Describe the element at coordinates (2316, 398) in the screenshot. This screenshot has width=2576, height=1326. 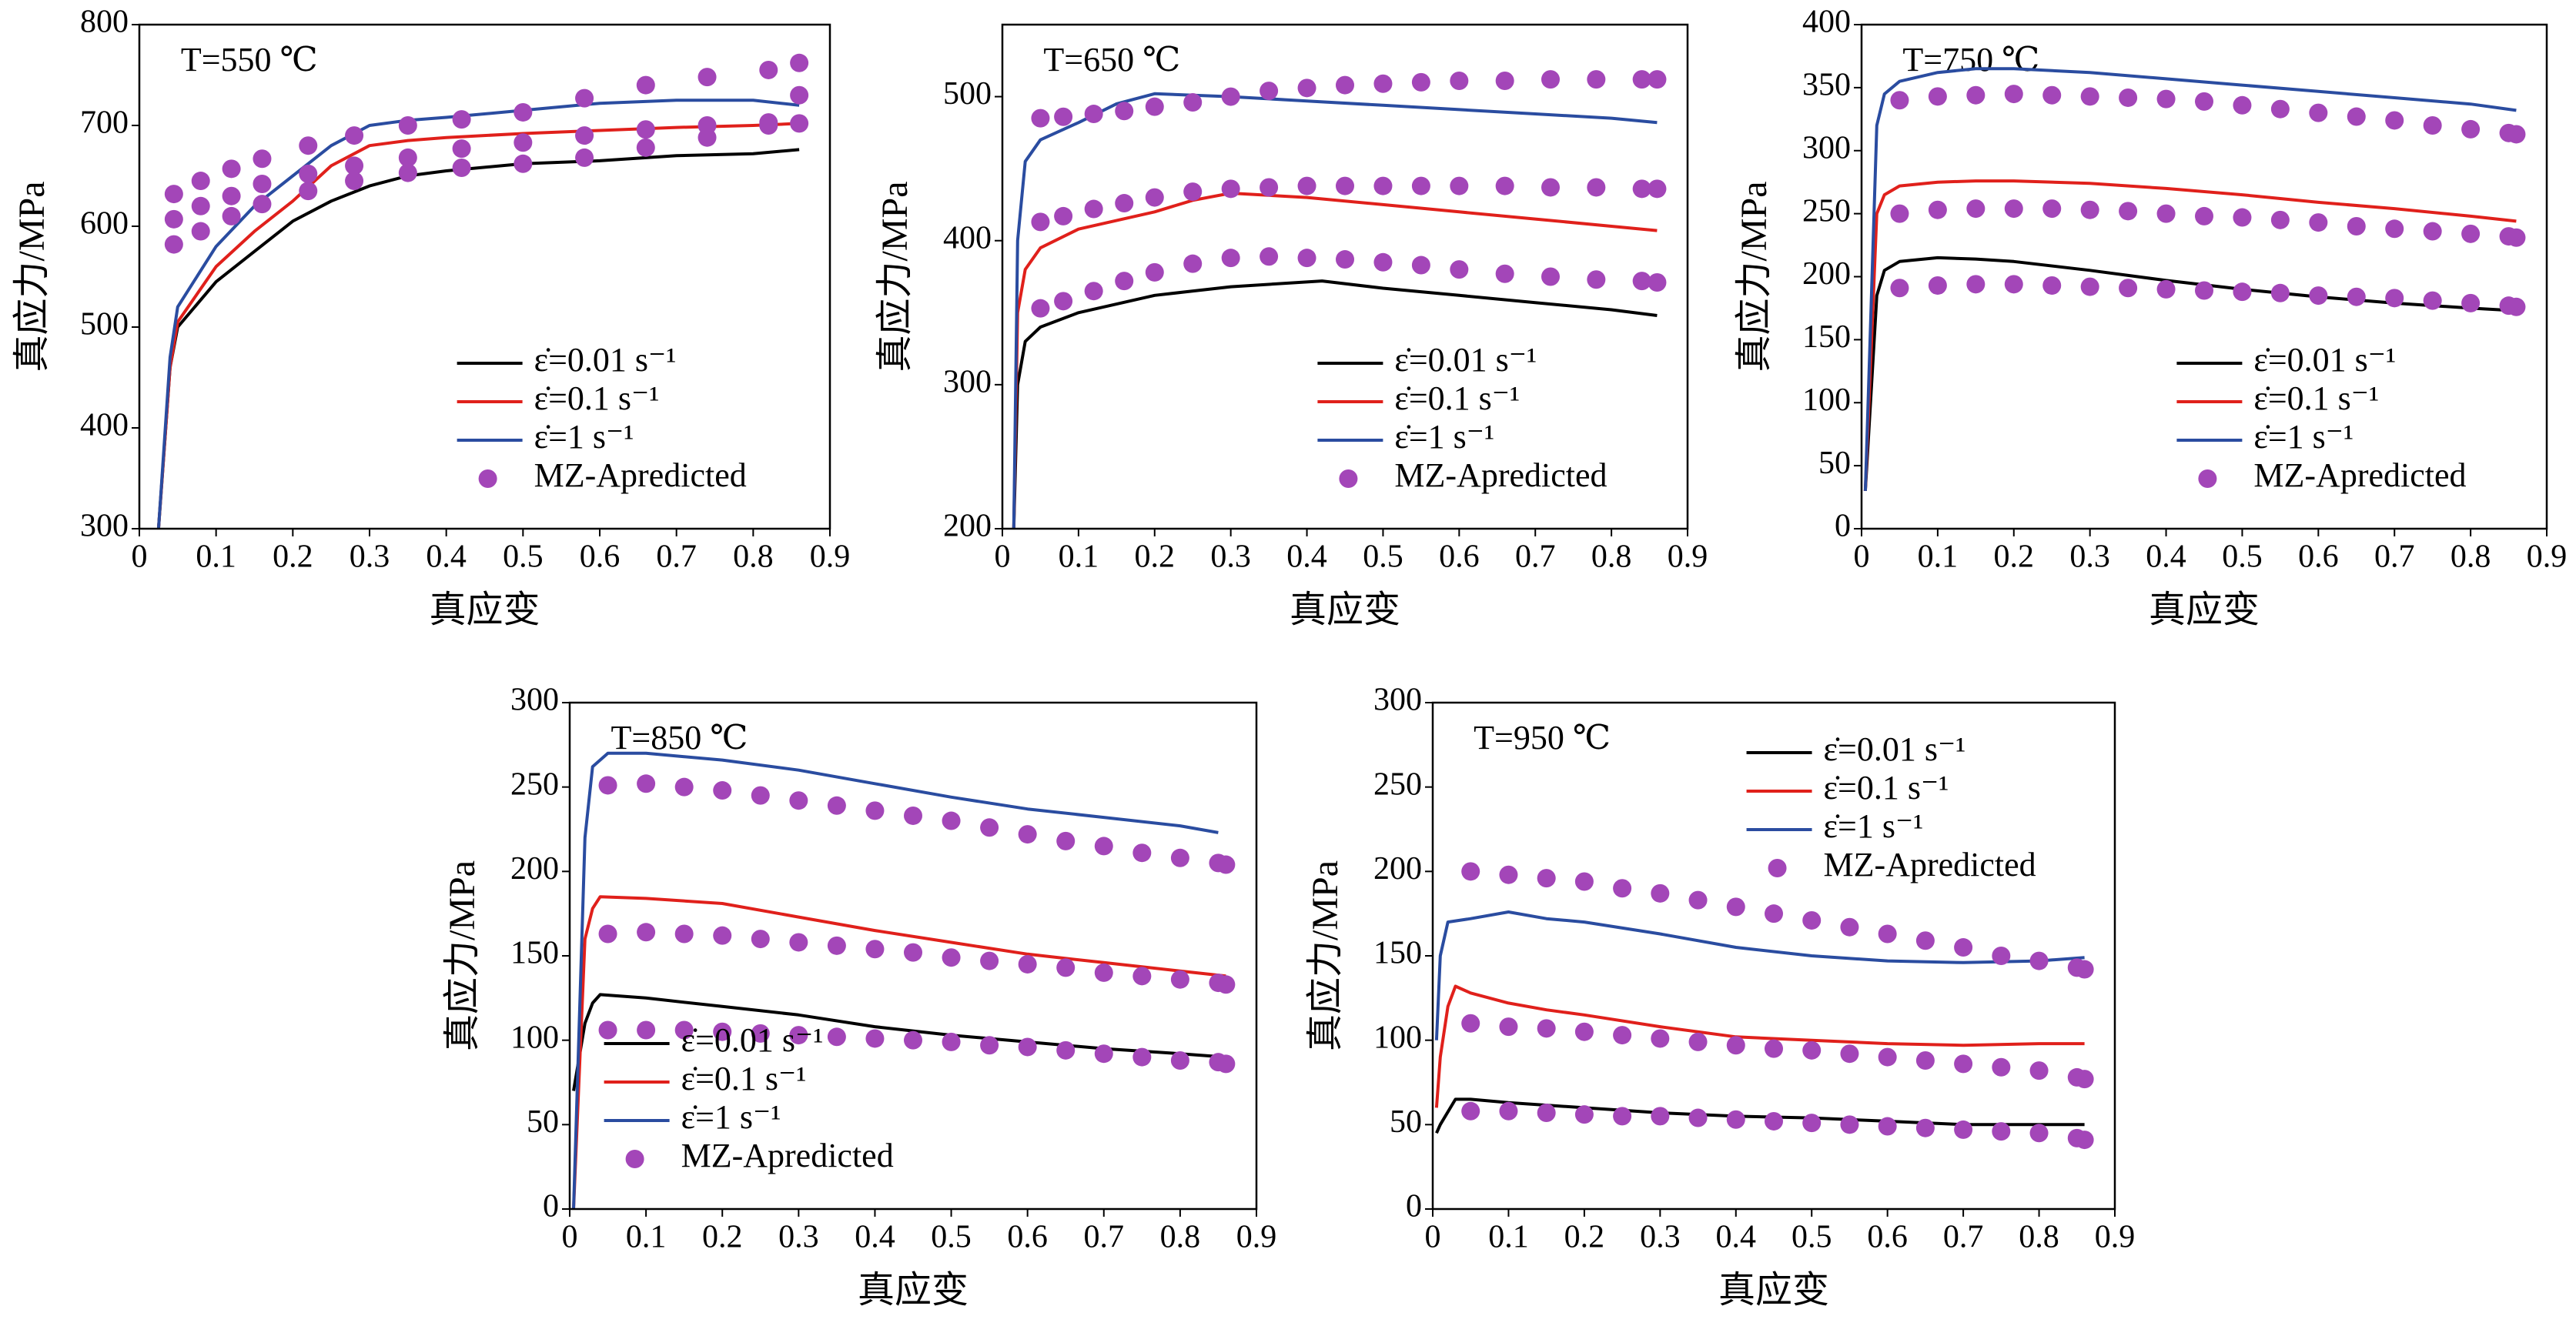
I see `legend-label: ε̇=0.1 s⁻¹` at that location.